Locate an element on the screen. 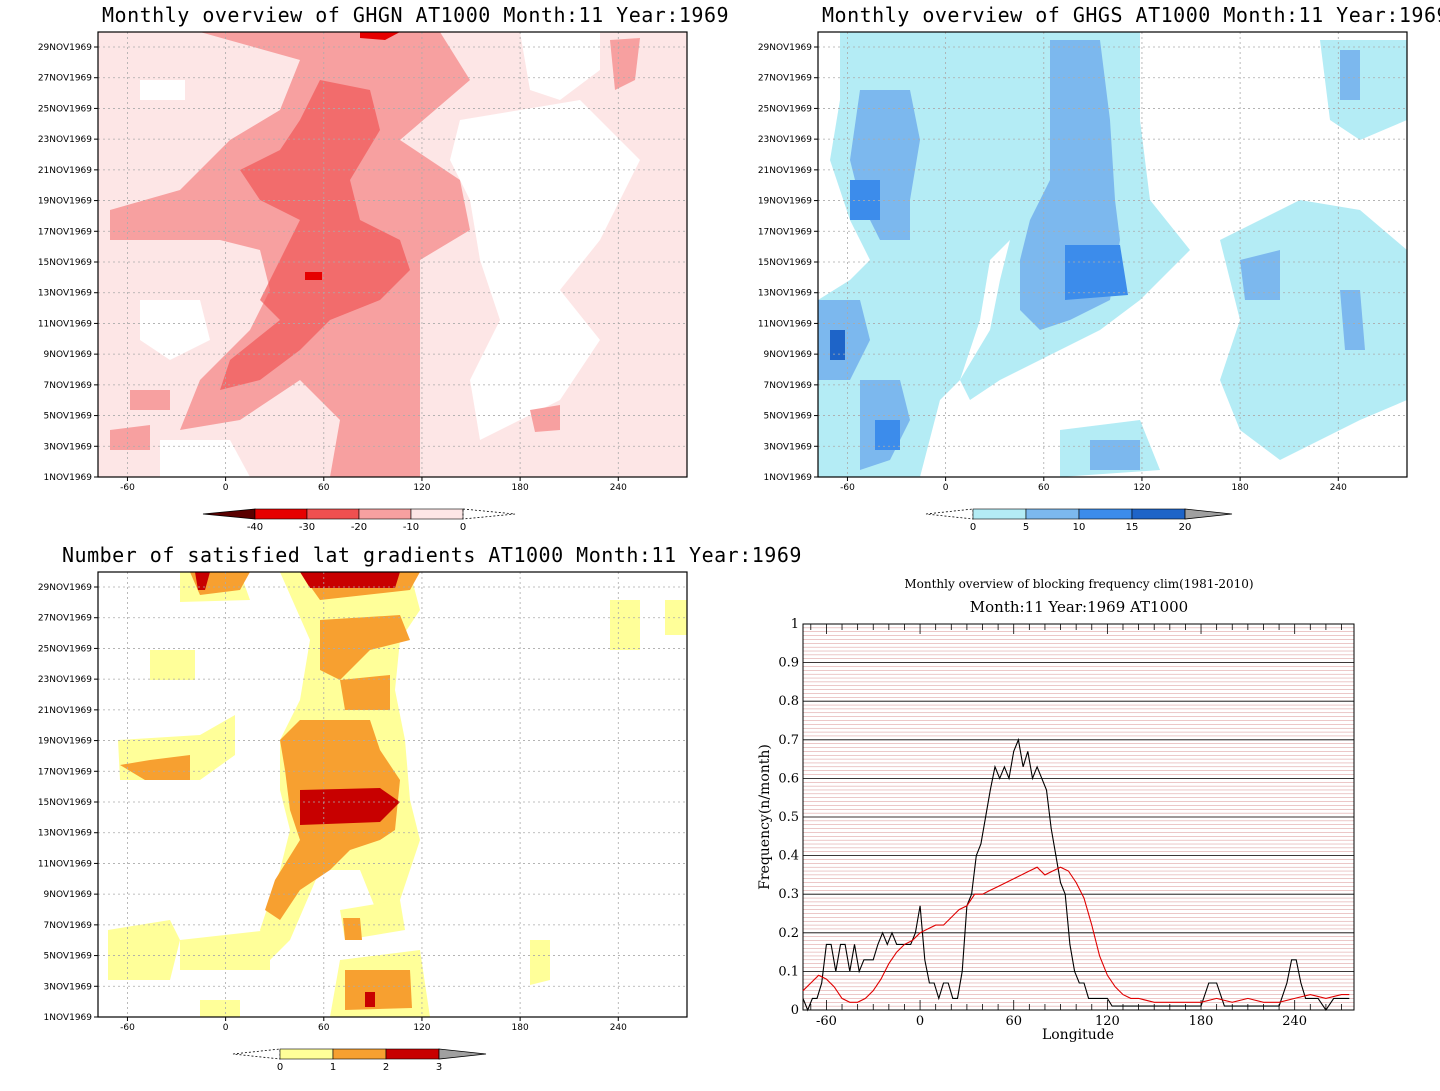  colorbar-arrow-left is located at coordinates (229, 514).